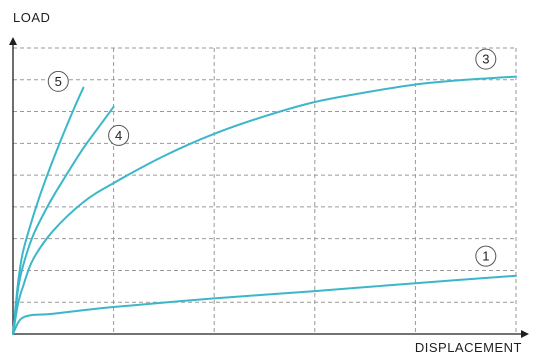 Image resolution: width=533 pixels, height=354 pixels. What do you see at coordinates (468, 347) in the screenshot?
I see `x-axis-label: DISPLACEMENT` at bounding box center [468, 347].